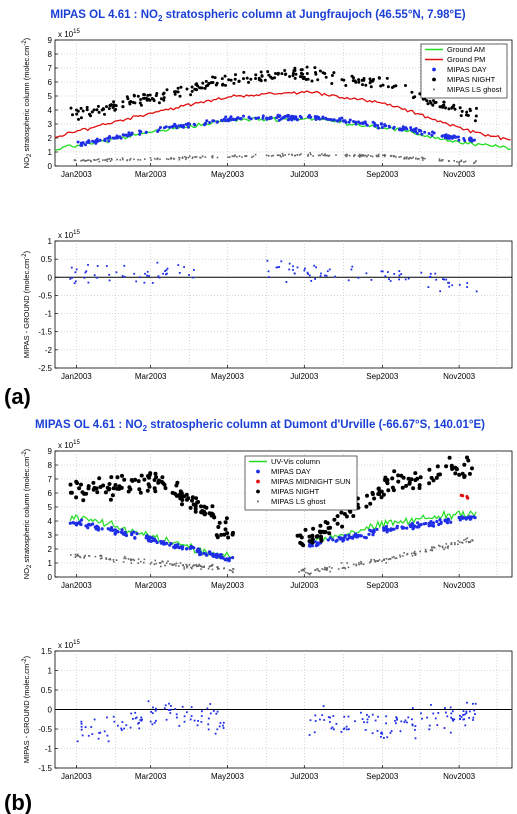 This screenshot has width=517, height=814. Describe the element at coordinates (272, 556) in the screenshot. I see `series-mipas-ls-ghost` at that location.